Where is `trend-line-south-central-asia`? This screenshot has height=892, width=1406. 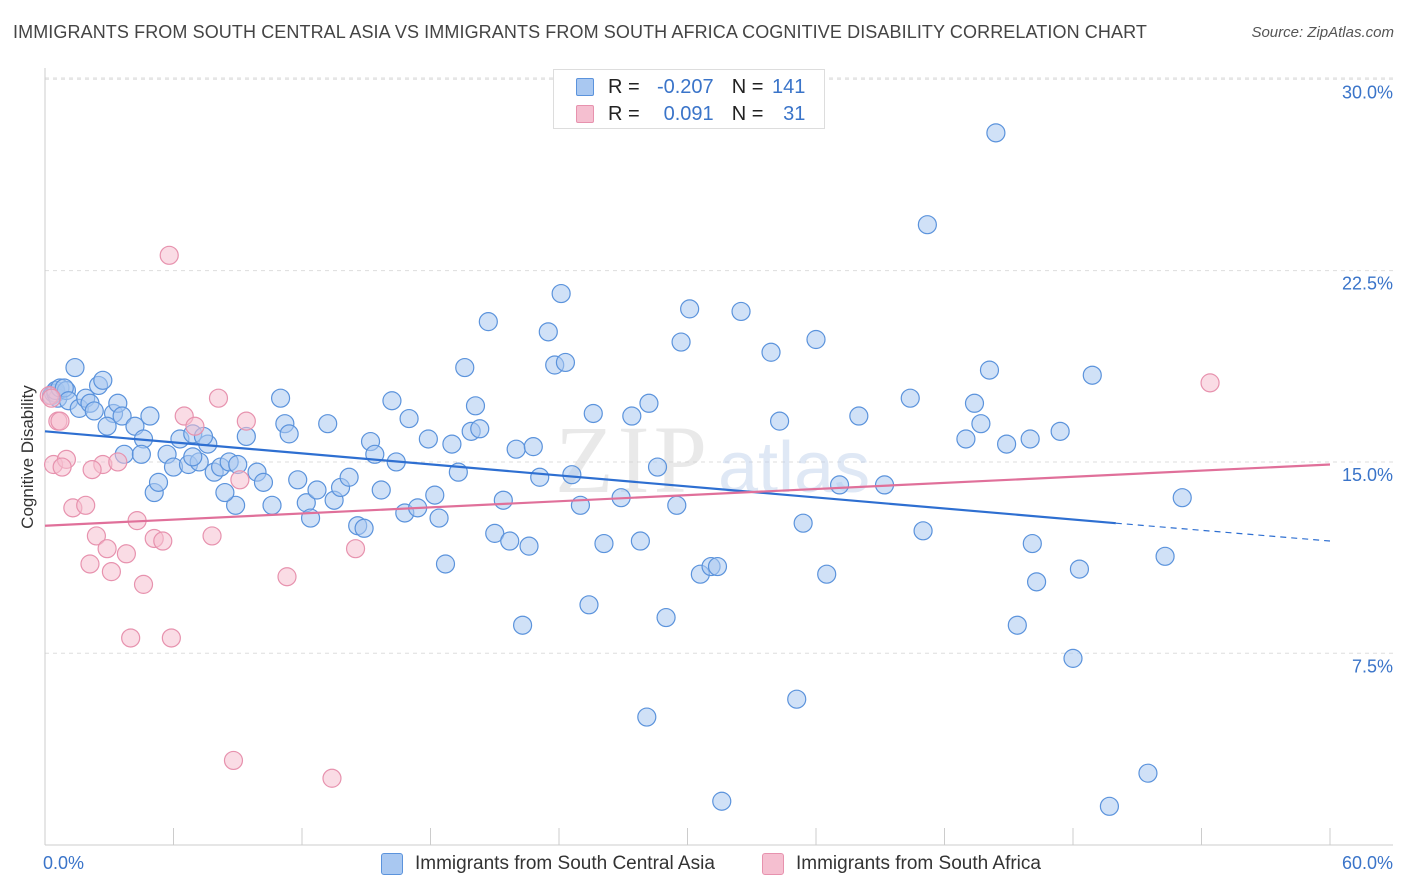 trend-line-south-central-asia is located at coordinates (580, 477).